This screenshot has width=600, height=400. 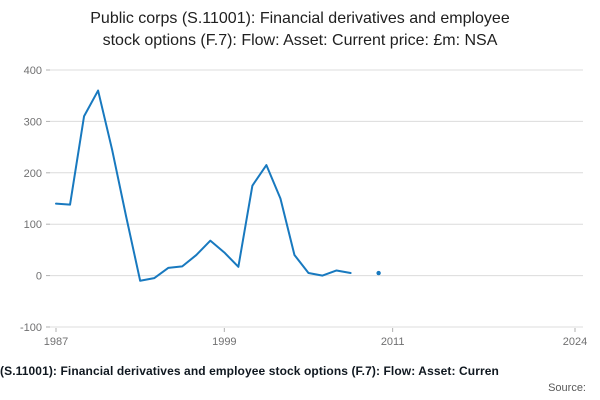 What do you see at coordinates (393, 342) in the screenshot?
I see `svg-text: 2011` at bounding box center [393, 342].